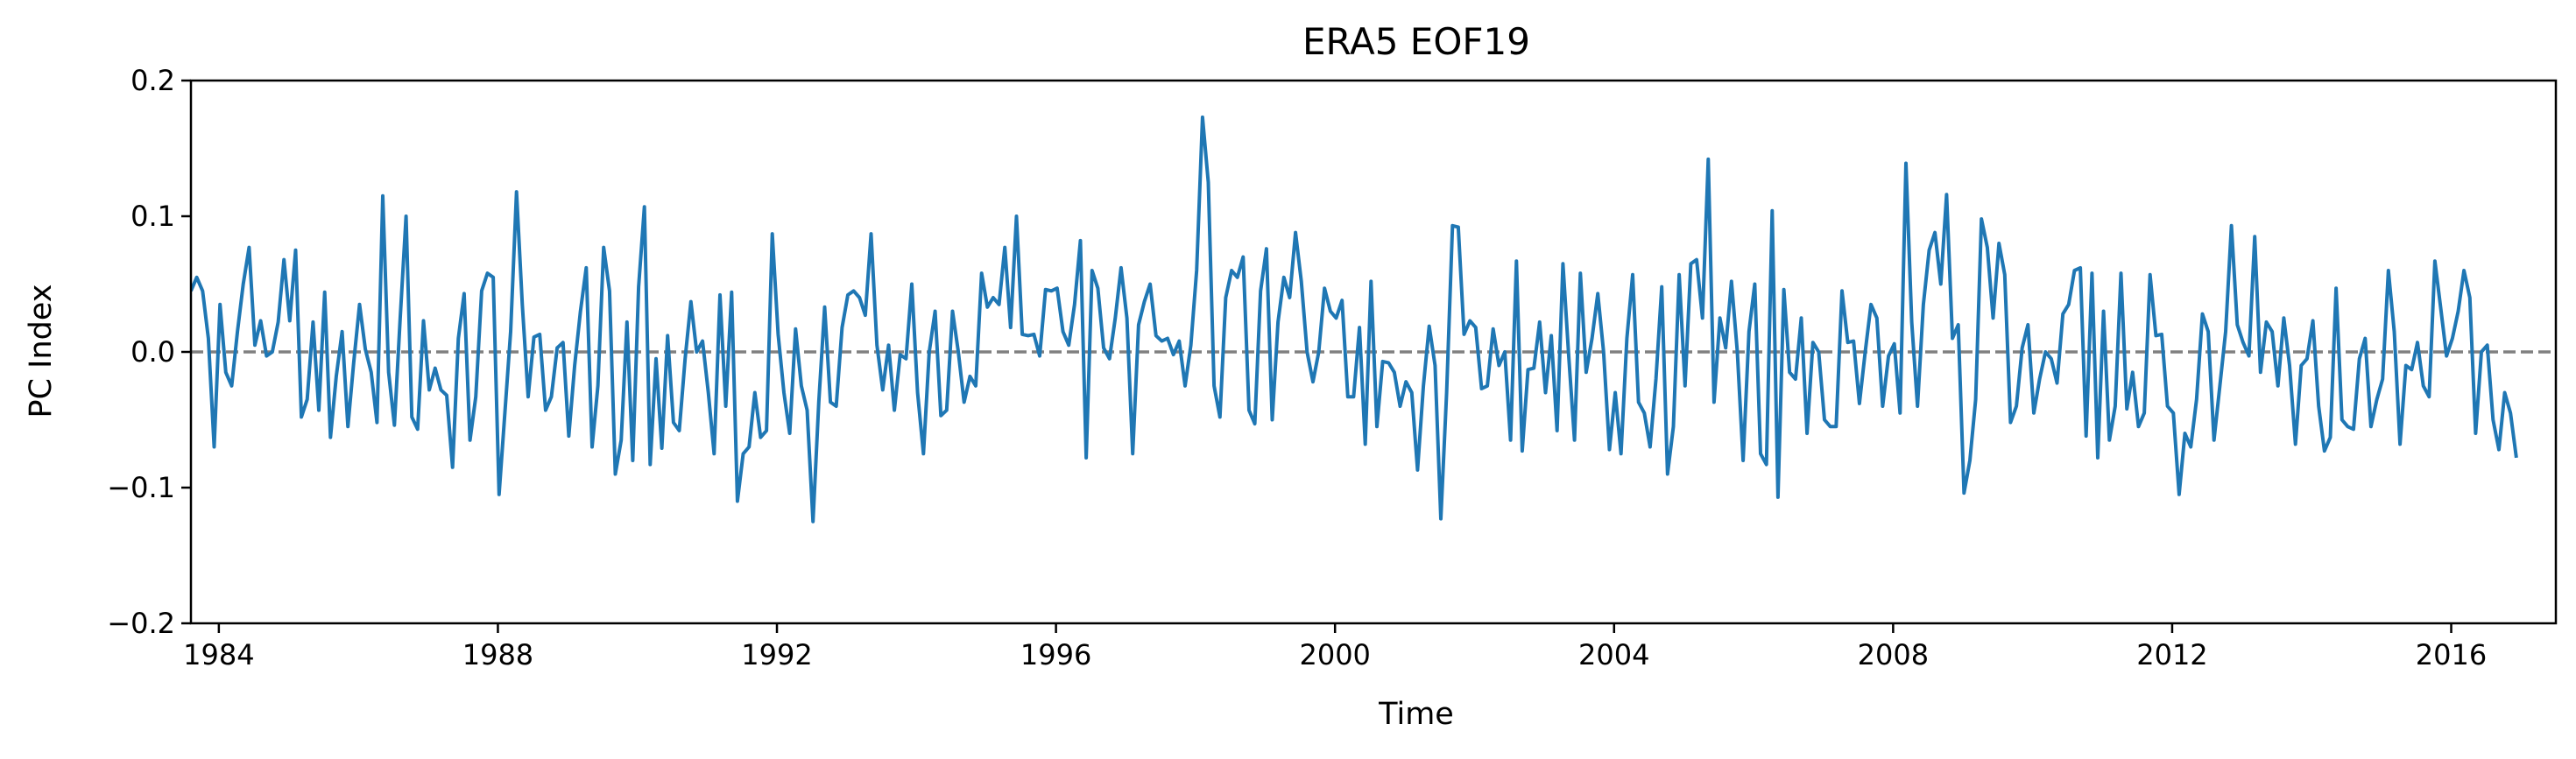 Image resolution: width=2576 pixels, height=759 pixels. Describe the element at coordinates (1613, 654) in the screenshot. I see `x-tick-label: 2004` at that location.